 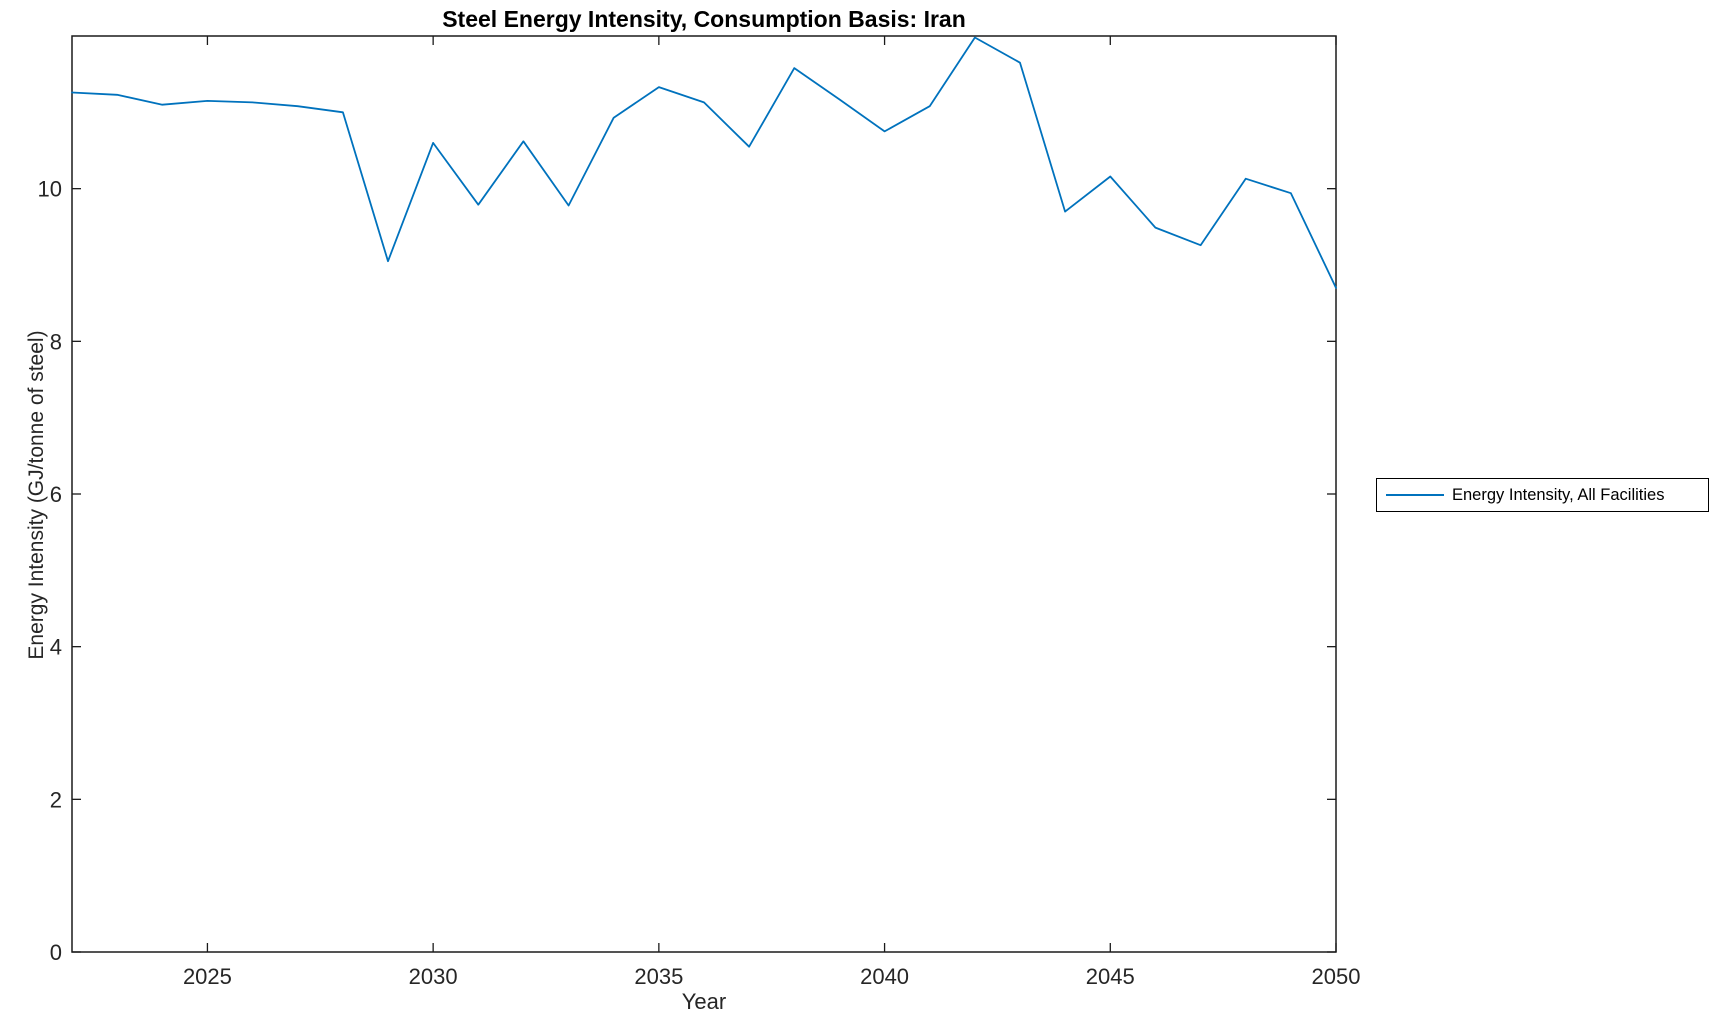 What do you see at coordinates (884, 976) in the screenshot?
I see `x-tick-label: 2040` at bounding box center [884, 976].